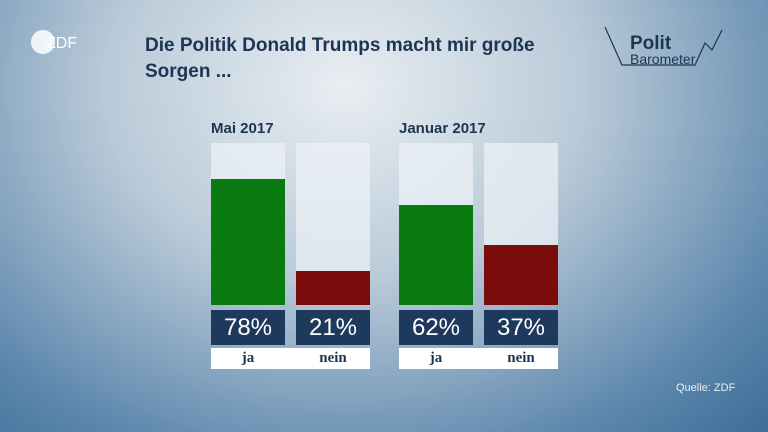  Describe the element at coordinates (651, 43) in the screenshot. I see `brand-top: Polit` at that location.